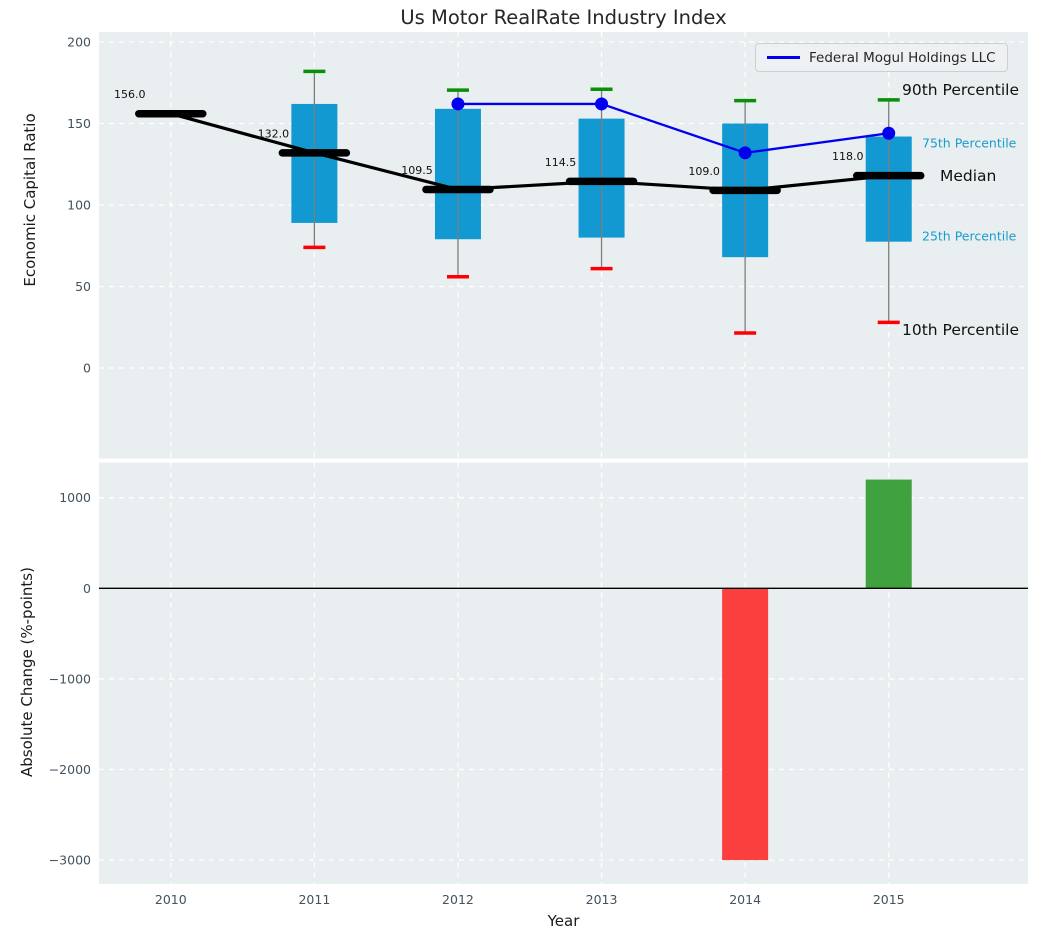 The height and width of the screenshot is (942, 1039). What do you see at coordinates (171, 899) in the screenshot?
I see `x-tick-label: 2010` at bounding box center [171, 899].